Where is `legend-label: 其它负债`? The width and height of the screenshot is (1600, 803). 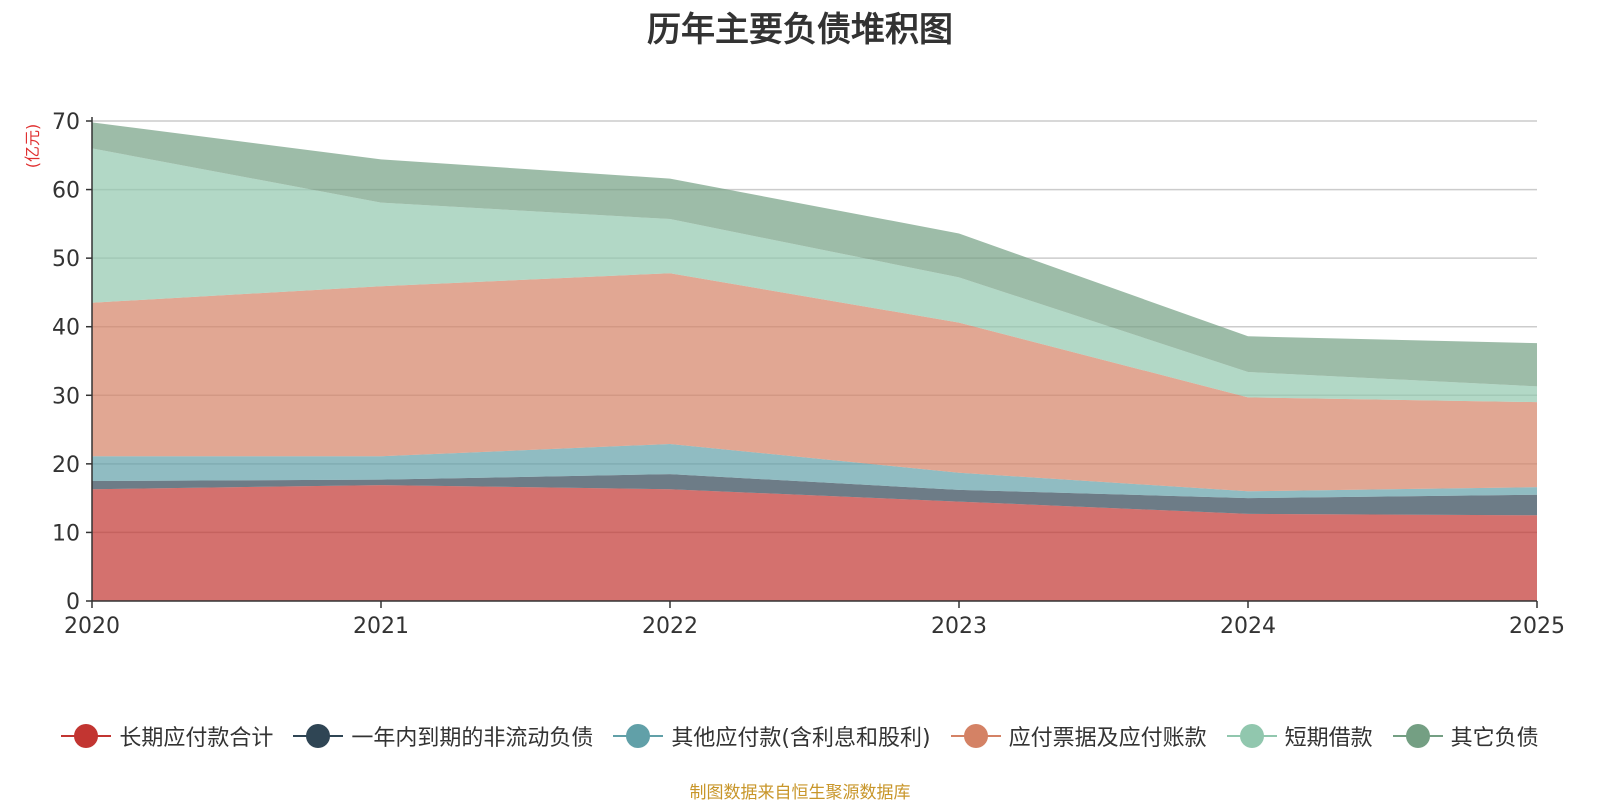
legend-label: 其它负债 is located at coordinates (1494, 738).